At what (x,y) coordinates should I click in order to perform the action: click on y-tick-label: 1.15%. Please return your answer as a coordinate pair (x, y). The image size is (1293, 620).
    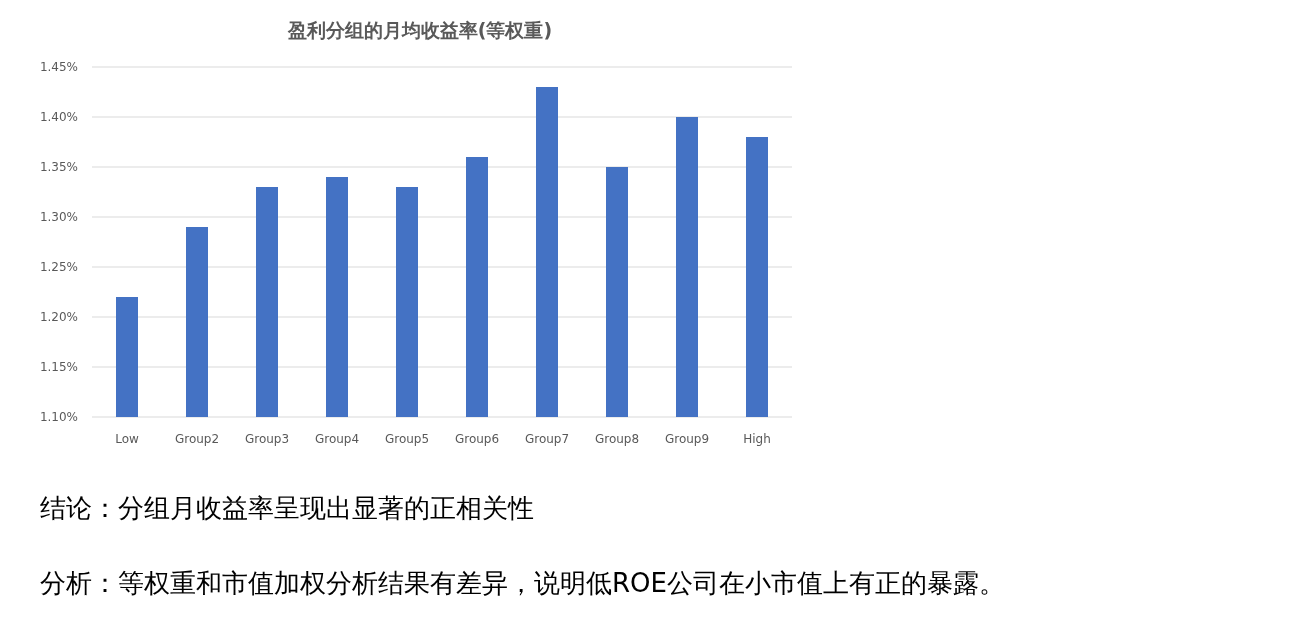
    Looking at the image, I should click on (58, 367).